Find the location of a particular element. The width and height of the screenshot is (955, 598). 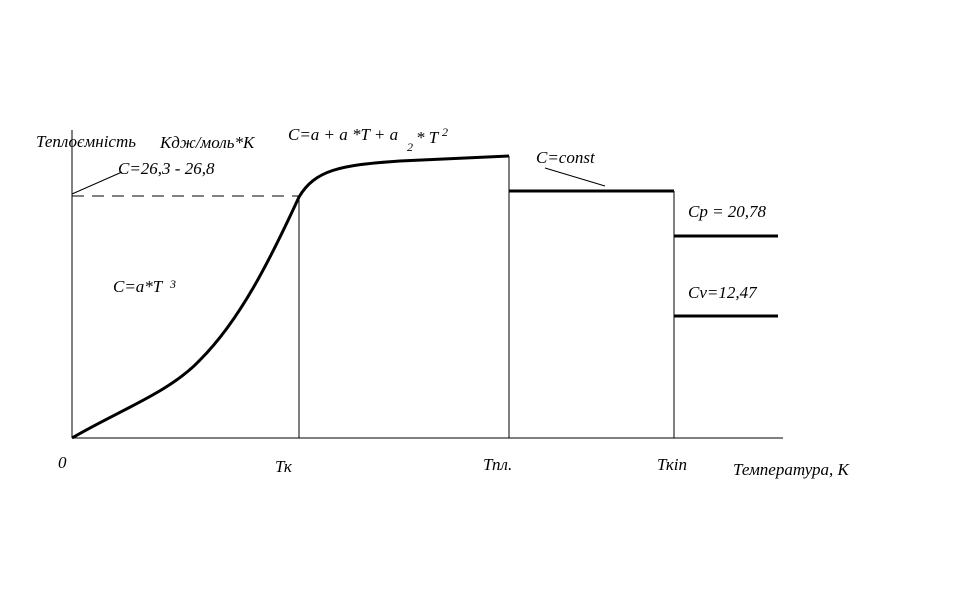

annotation: С=a + a *T + a is located at coordinates (343, 134).